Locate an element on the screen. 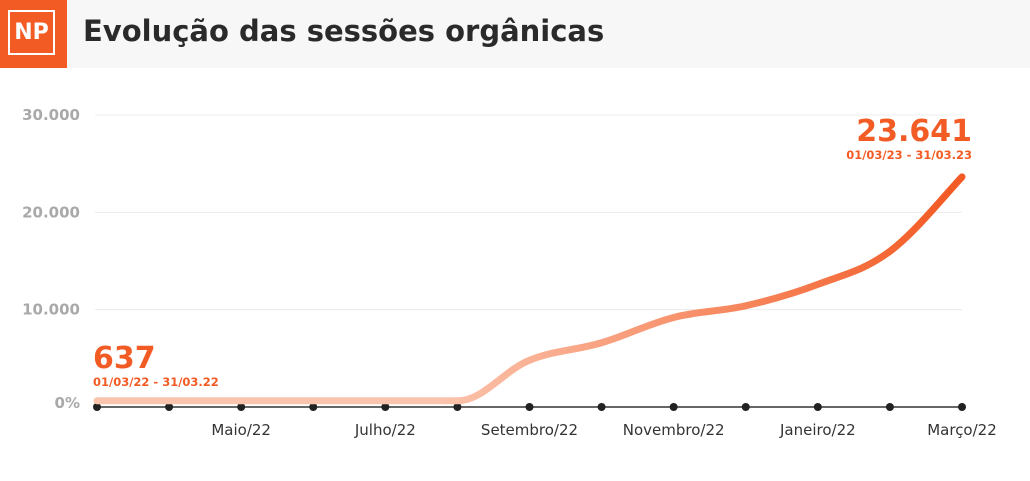 This screenshot has width=1030, height=481. header-bar: NP Evolução das sessões orgânicas is located at coordinates (515, 34).